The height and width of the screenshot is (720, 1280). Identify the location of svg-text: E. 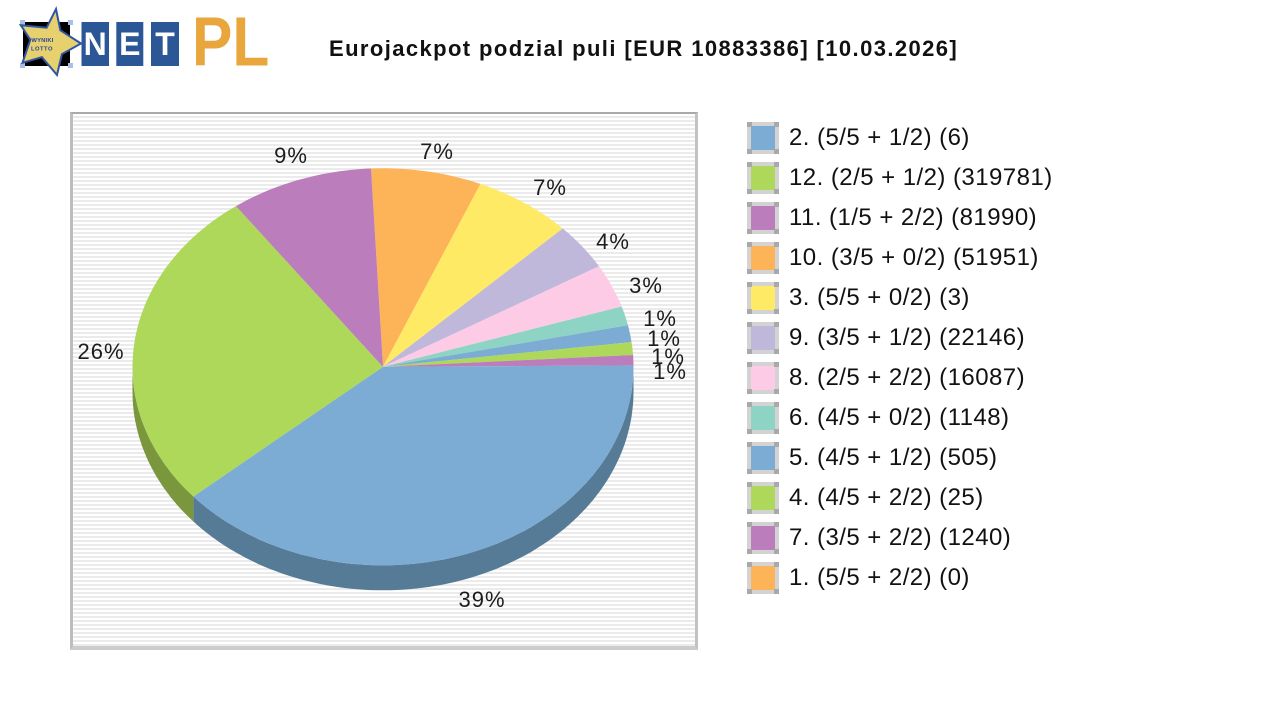
(129, 44).